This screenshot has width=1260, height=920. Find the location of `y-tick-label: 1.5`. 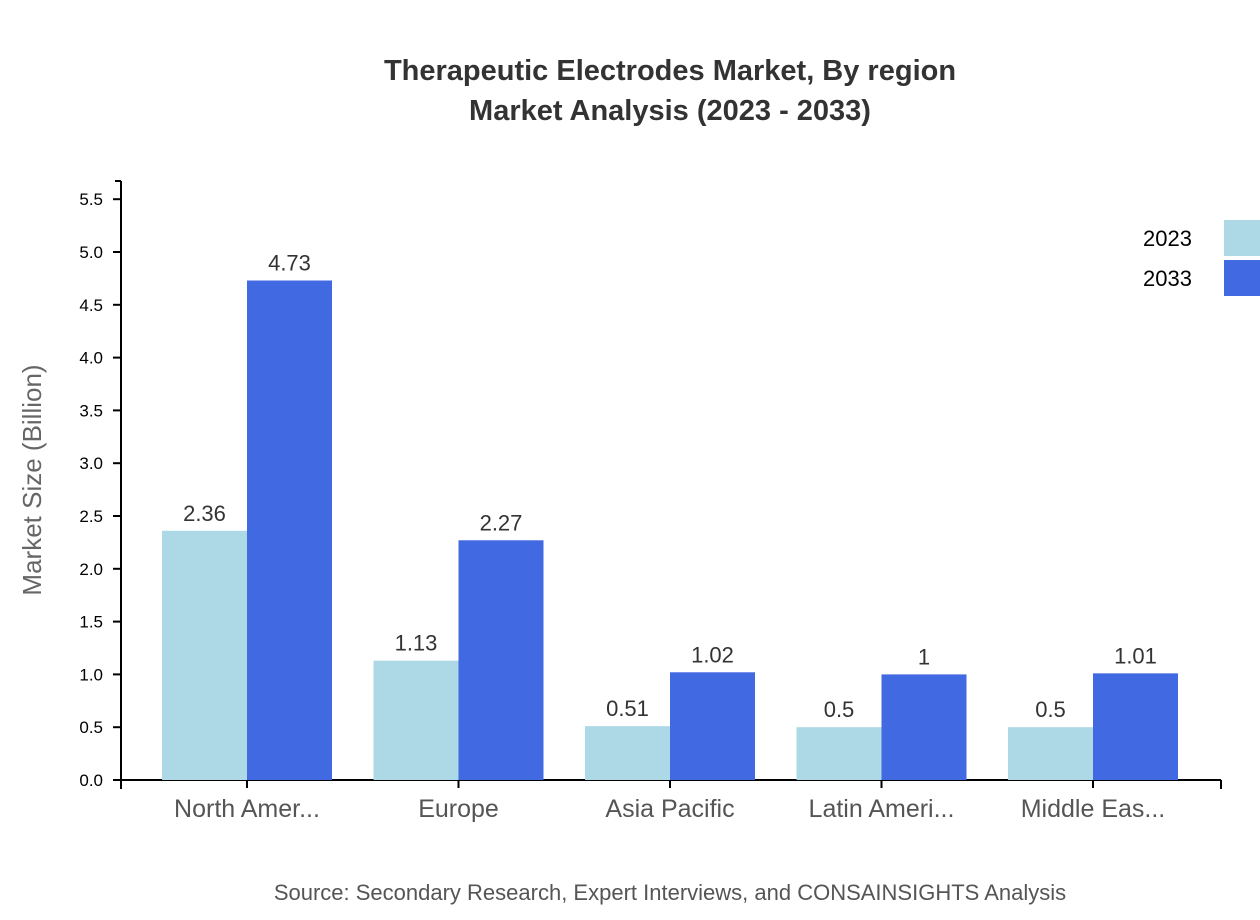

y-tick-label: 1.5 is located at coordinates (91, 622).